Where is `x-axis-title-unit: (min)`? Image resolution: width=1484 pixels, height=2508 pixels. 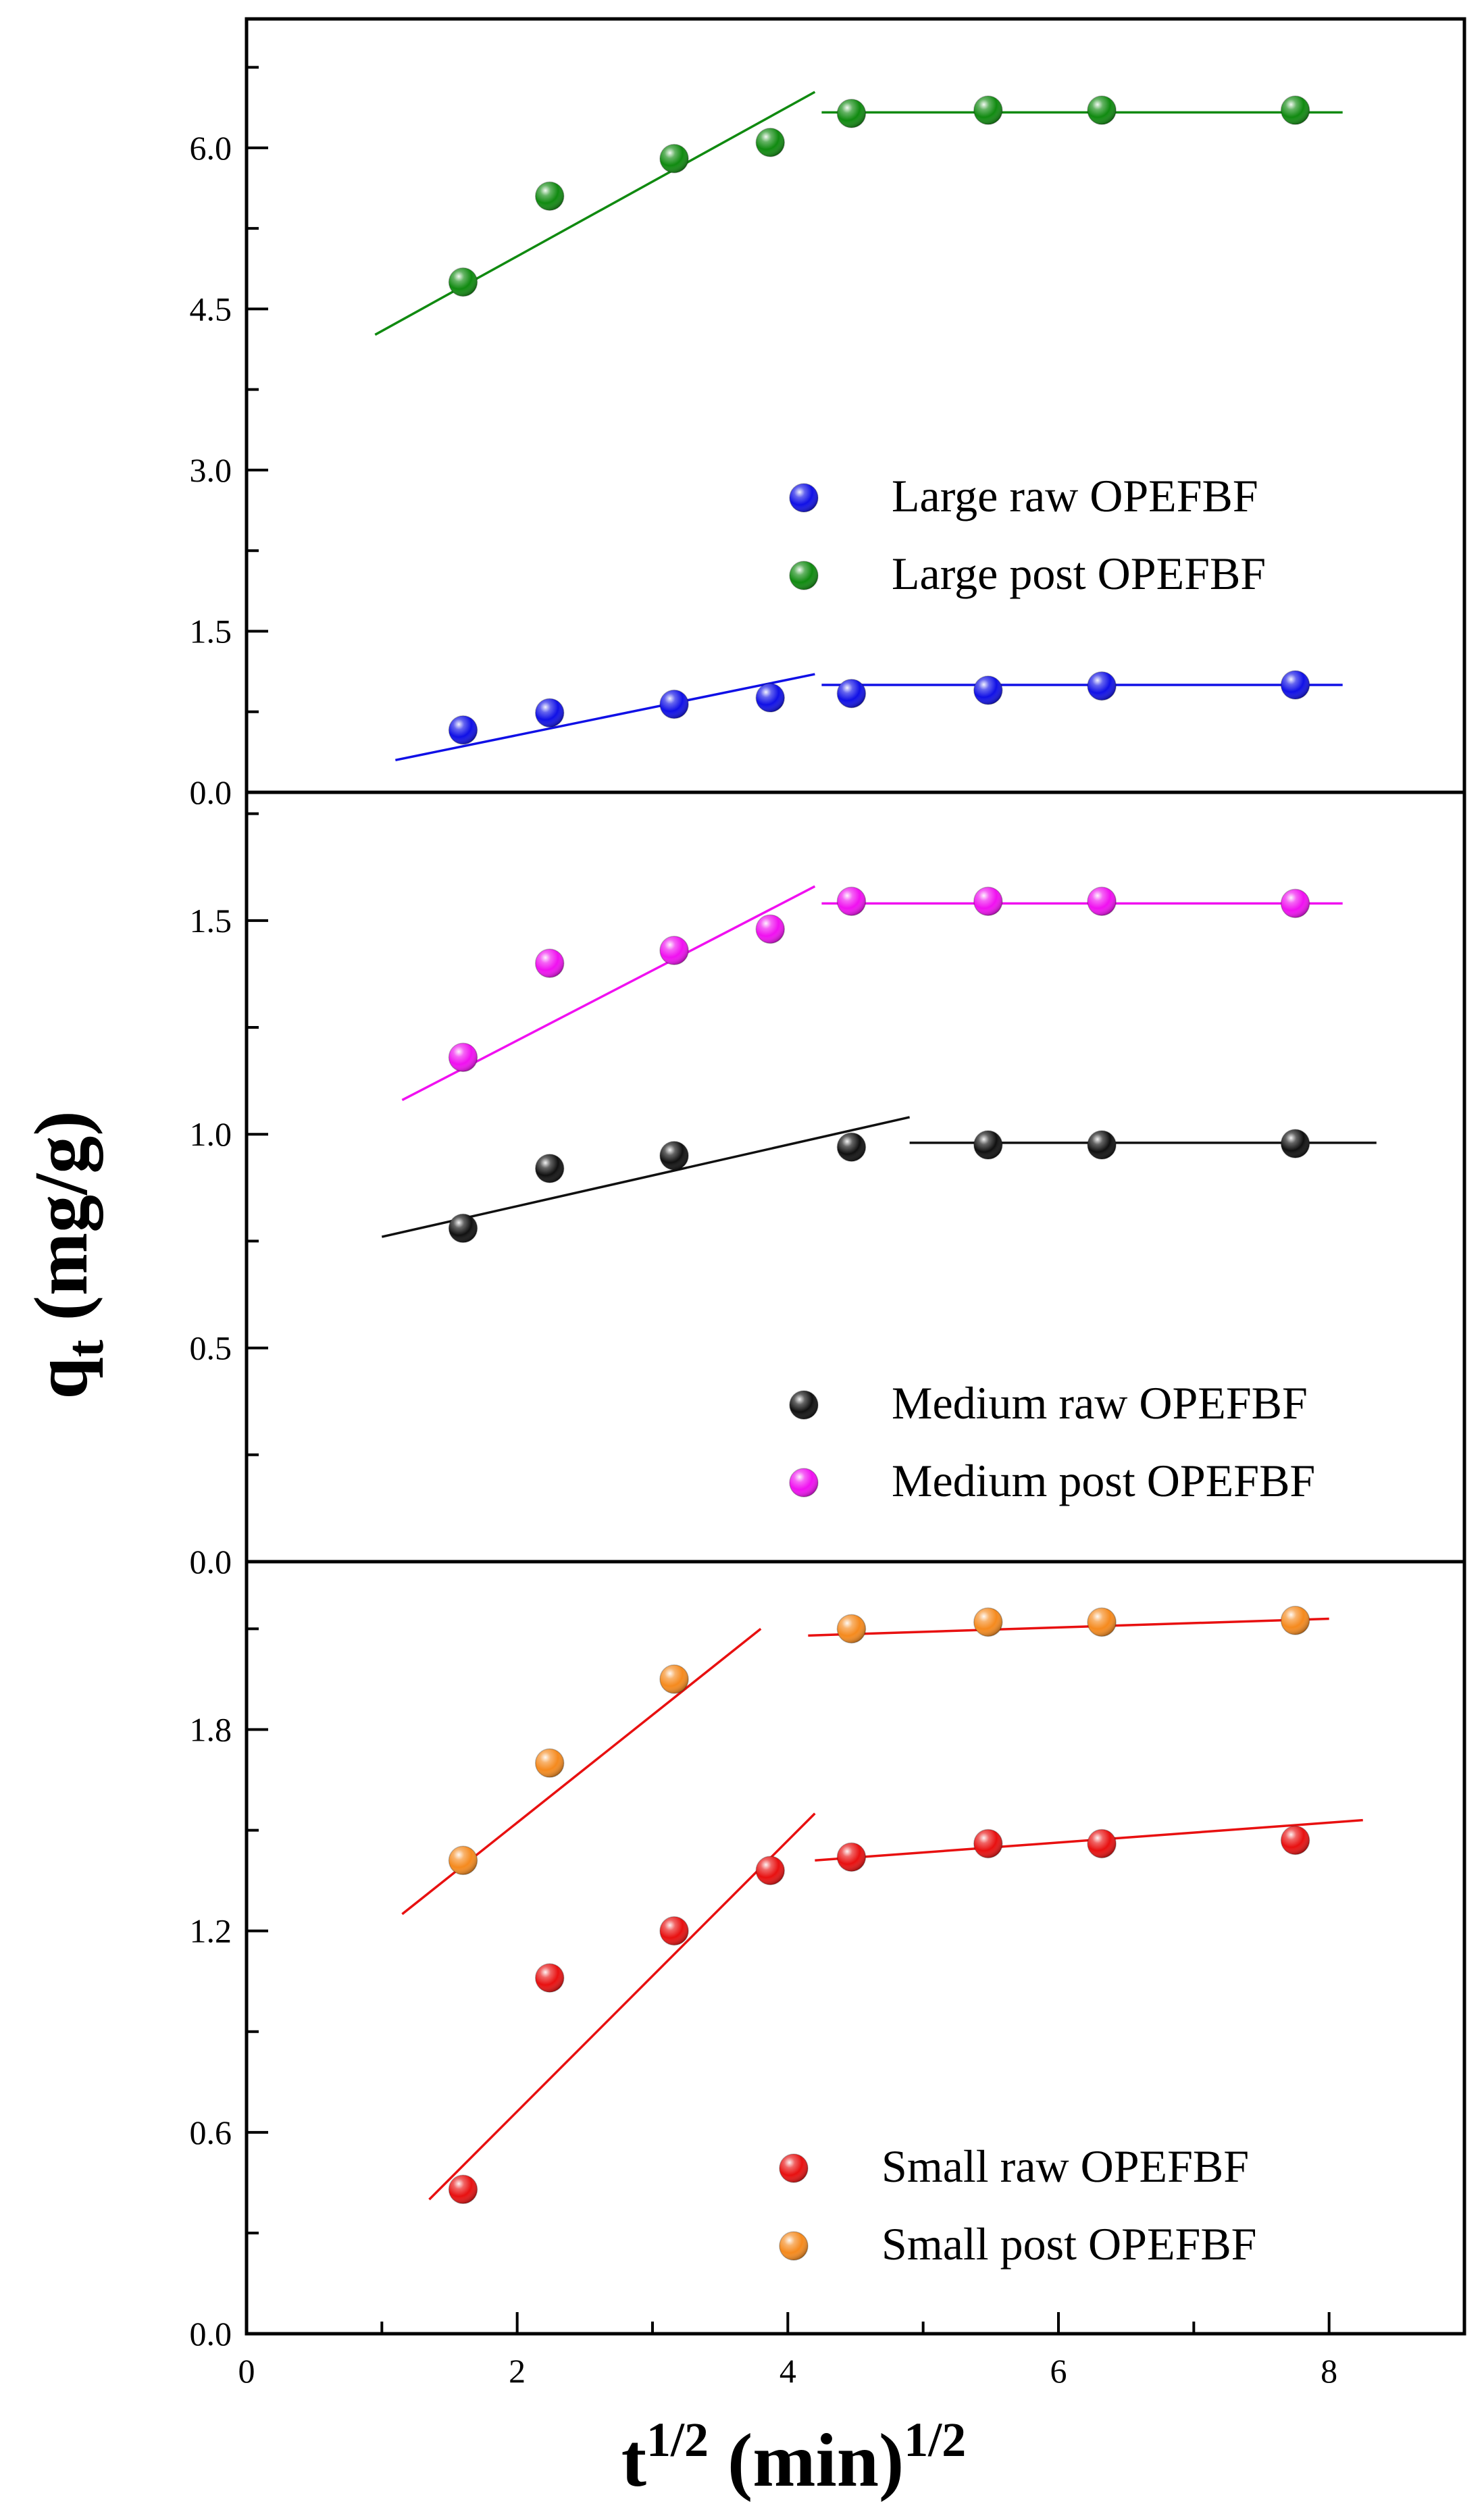
x-axis-title-unit: (min) is located at coordinates (806, 2461).